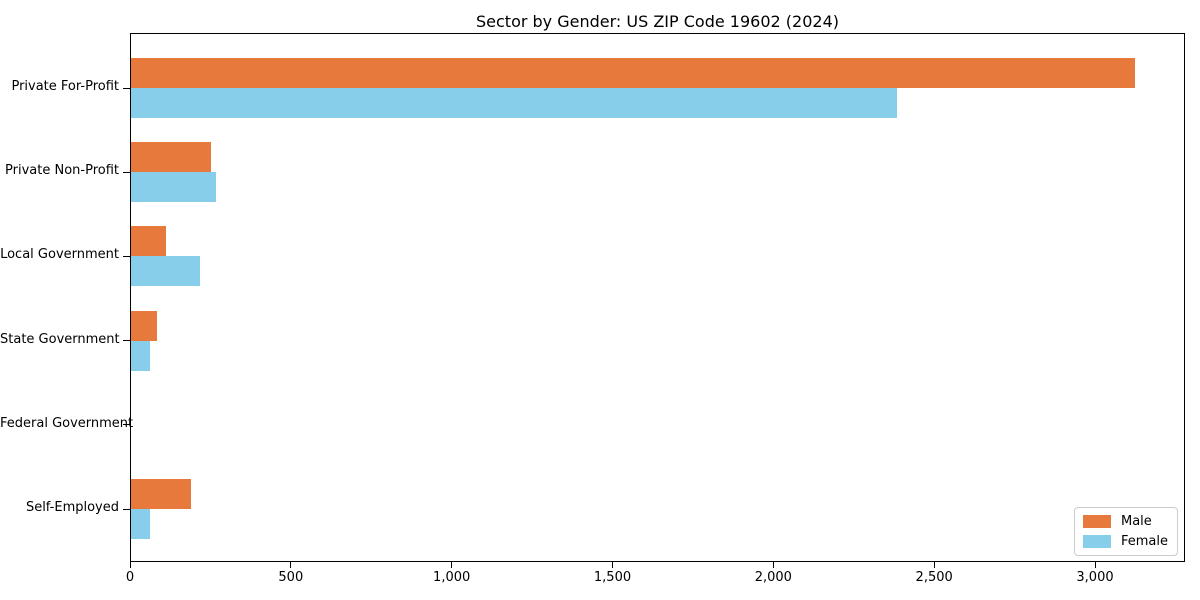 Image resolution: width=1200 pixels, height=600 pixels. I want to click on y-tick-label-self-employed: Self-Employed, so click(72, 507).